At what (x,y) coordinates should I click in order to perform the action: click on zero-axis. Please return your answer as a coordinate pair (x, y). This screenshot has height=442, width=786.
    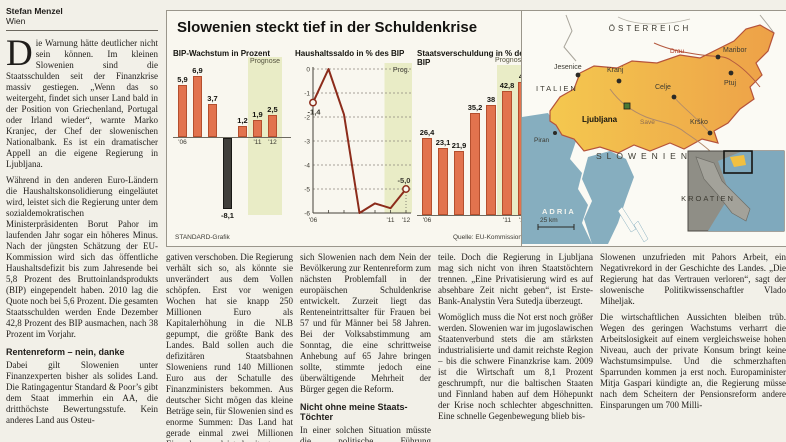
    Looking at the image, I should click on (232, 137).